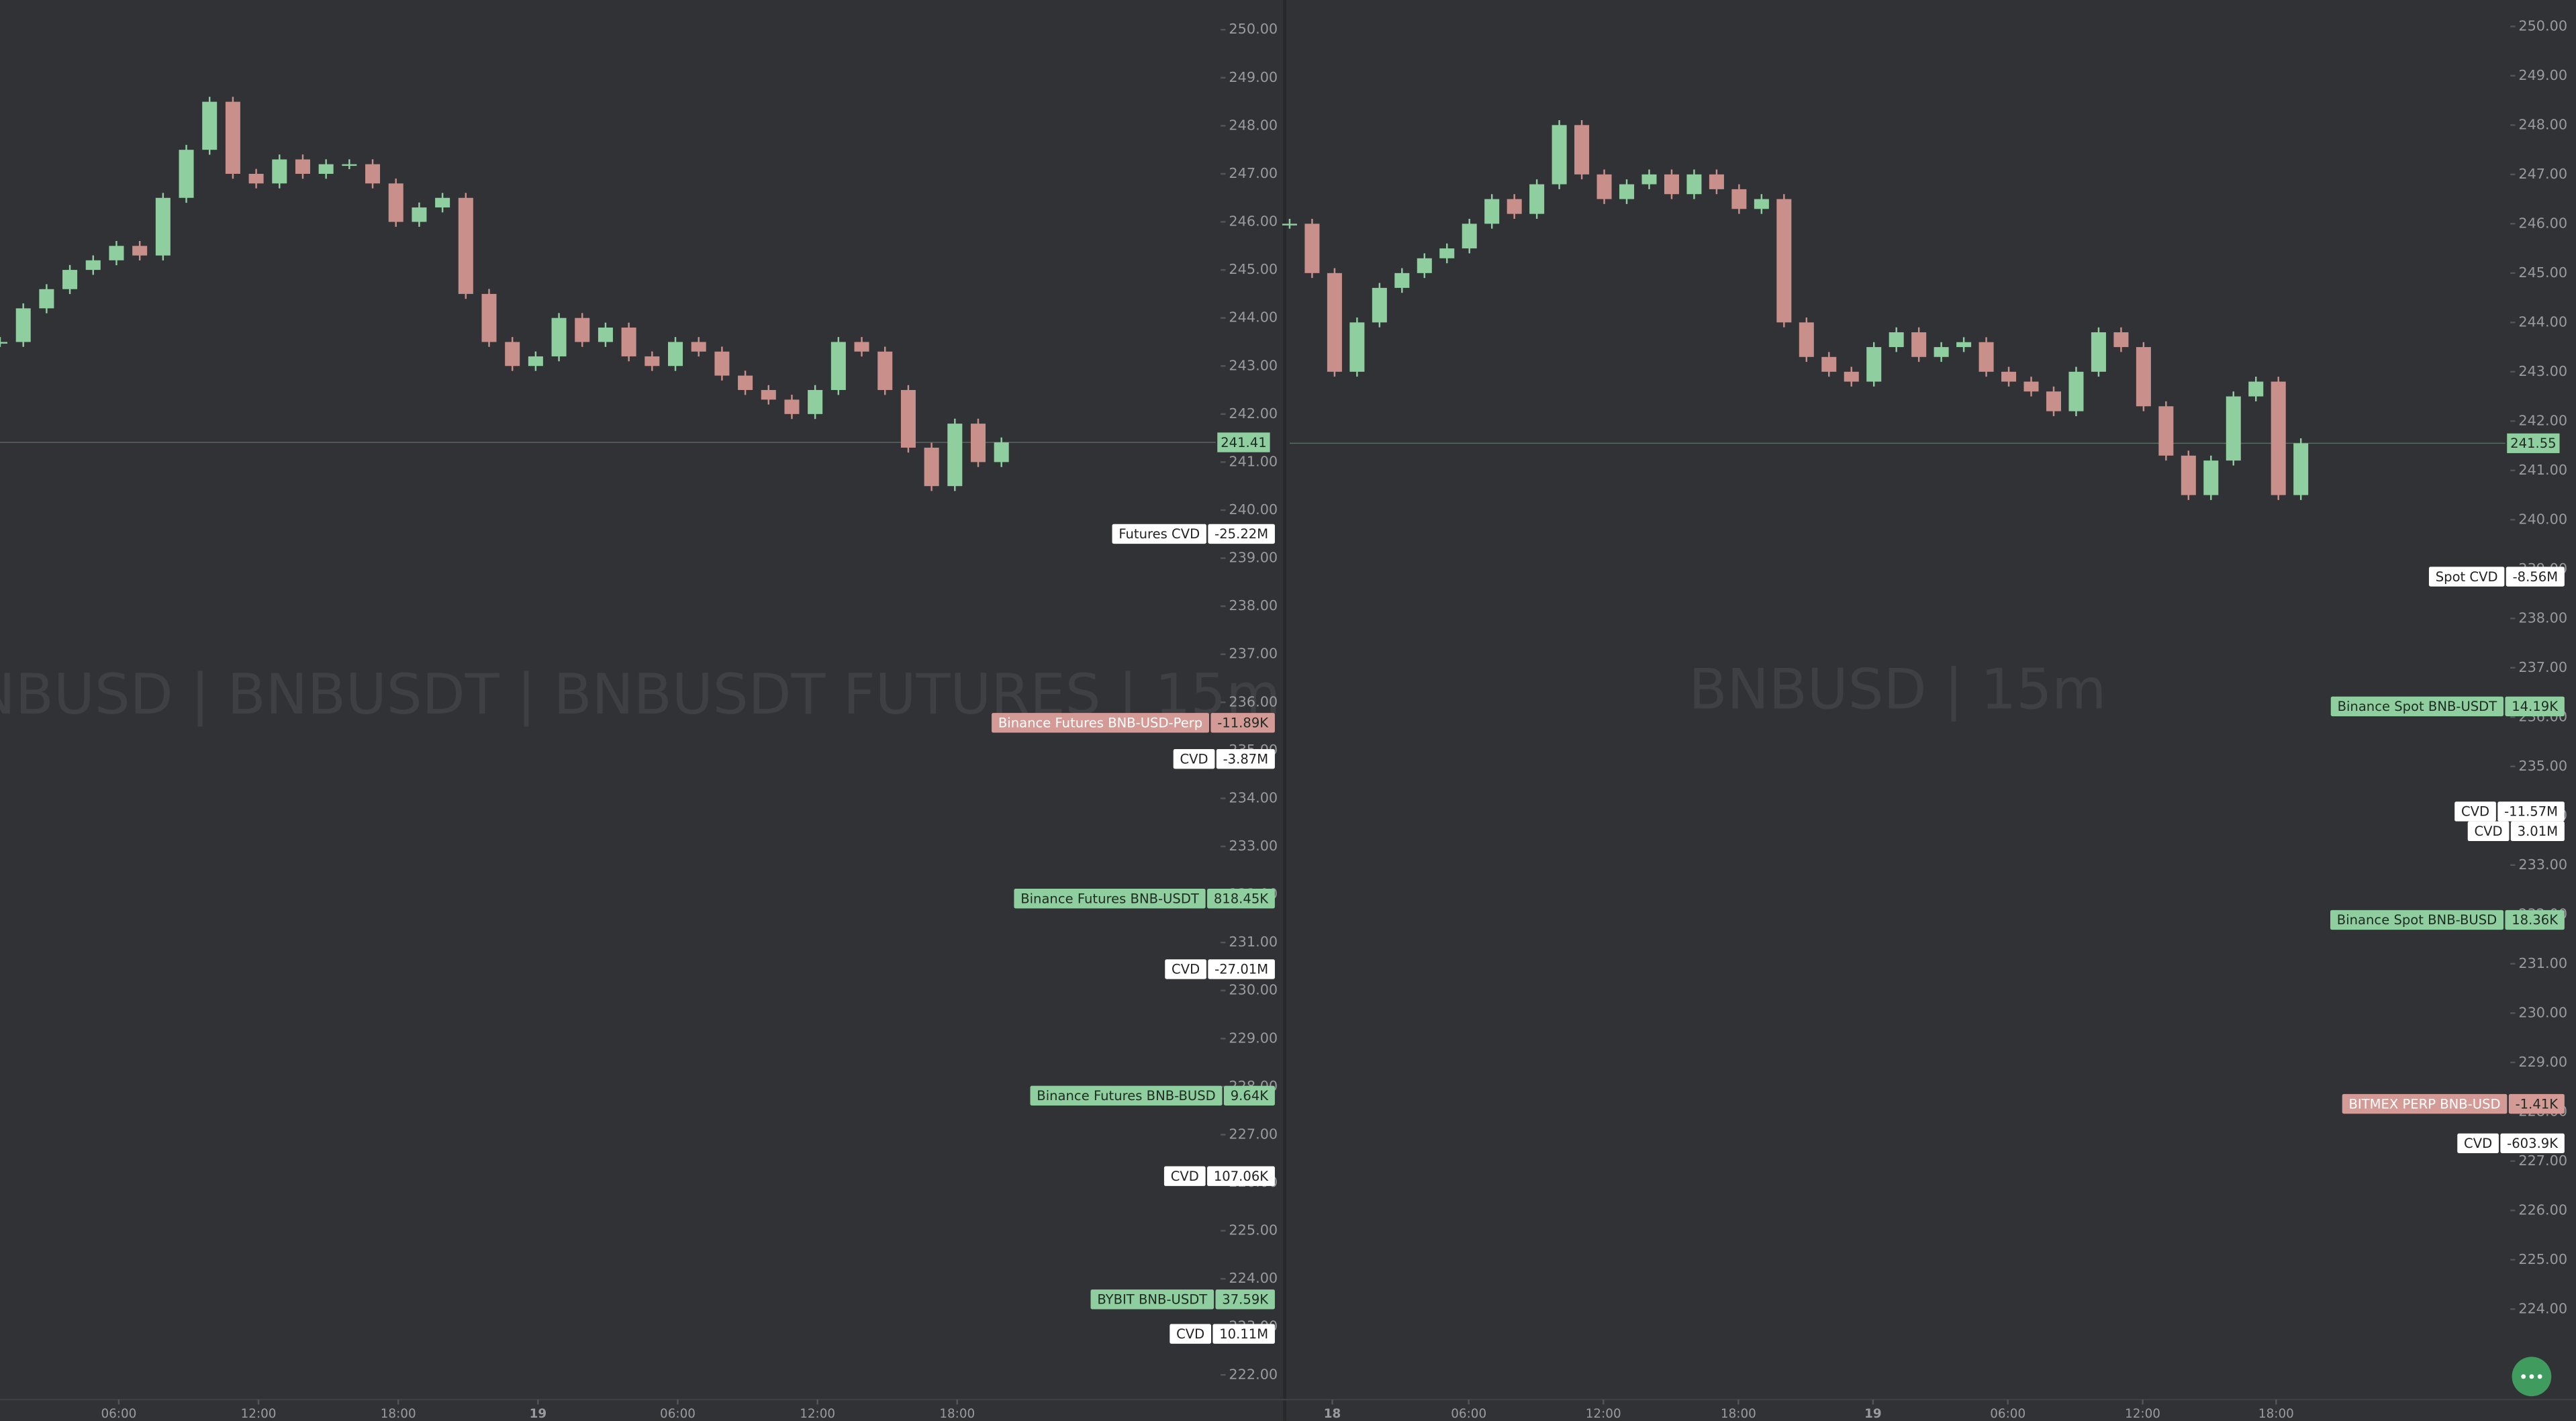 This screenshot has width=2576, height=1421. What do you see at coordinates (2542, 223) in the screenshot?
I see `y-tick-label: 246.00` at bounding box center [2542, 223].